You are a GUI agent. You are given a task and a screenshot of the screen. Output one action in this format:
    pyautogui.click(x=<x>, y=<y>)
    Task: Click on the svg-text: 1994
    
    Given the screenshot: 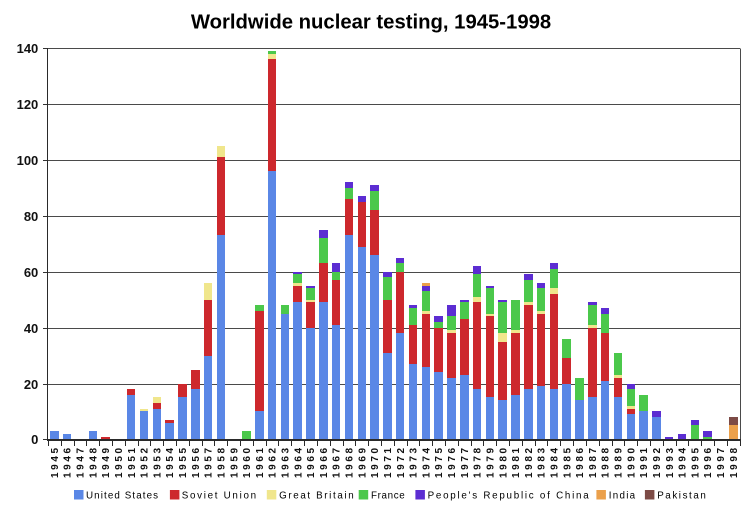 What is the action you would take?
    pyautogui.click(x=683, y=461)
    